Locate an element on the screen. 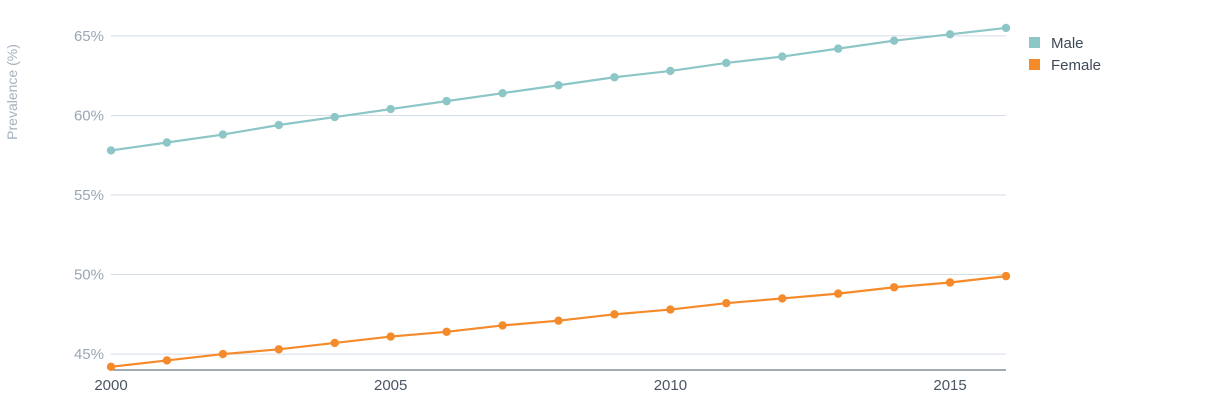 The width and height of the screenshot is (1230, 403). legend: Male Female is located at coordinates (1065, 54).